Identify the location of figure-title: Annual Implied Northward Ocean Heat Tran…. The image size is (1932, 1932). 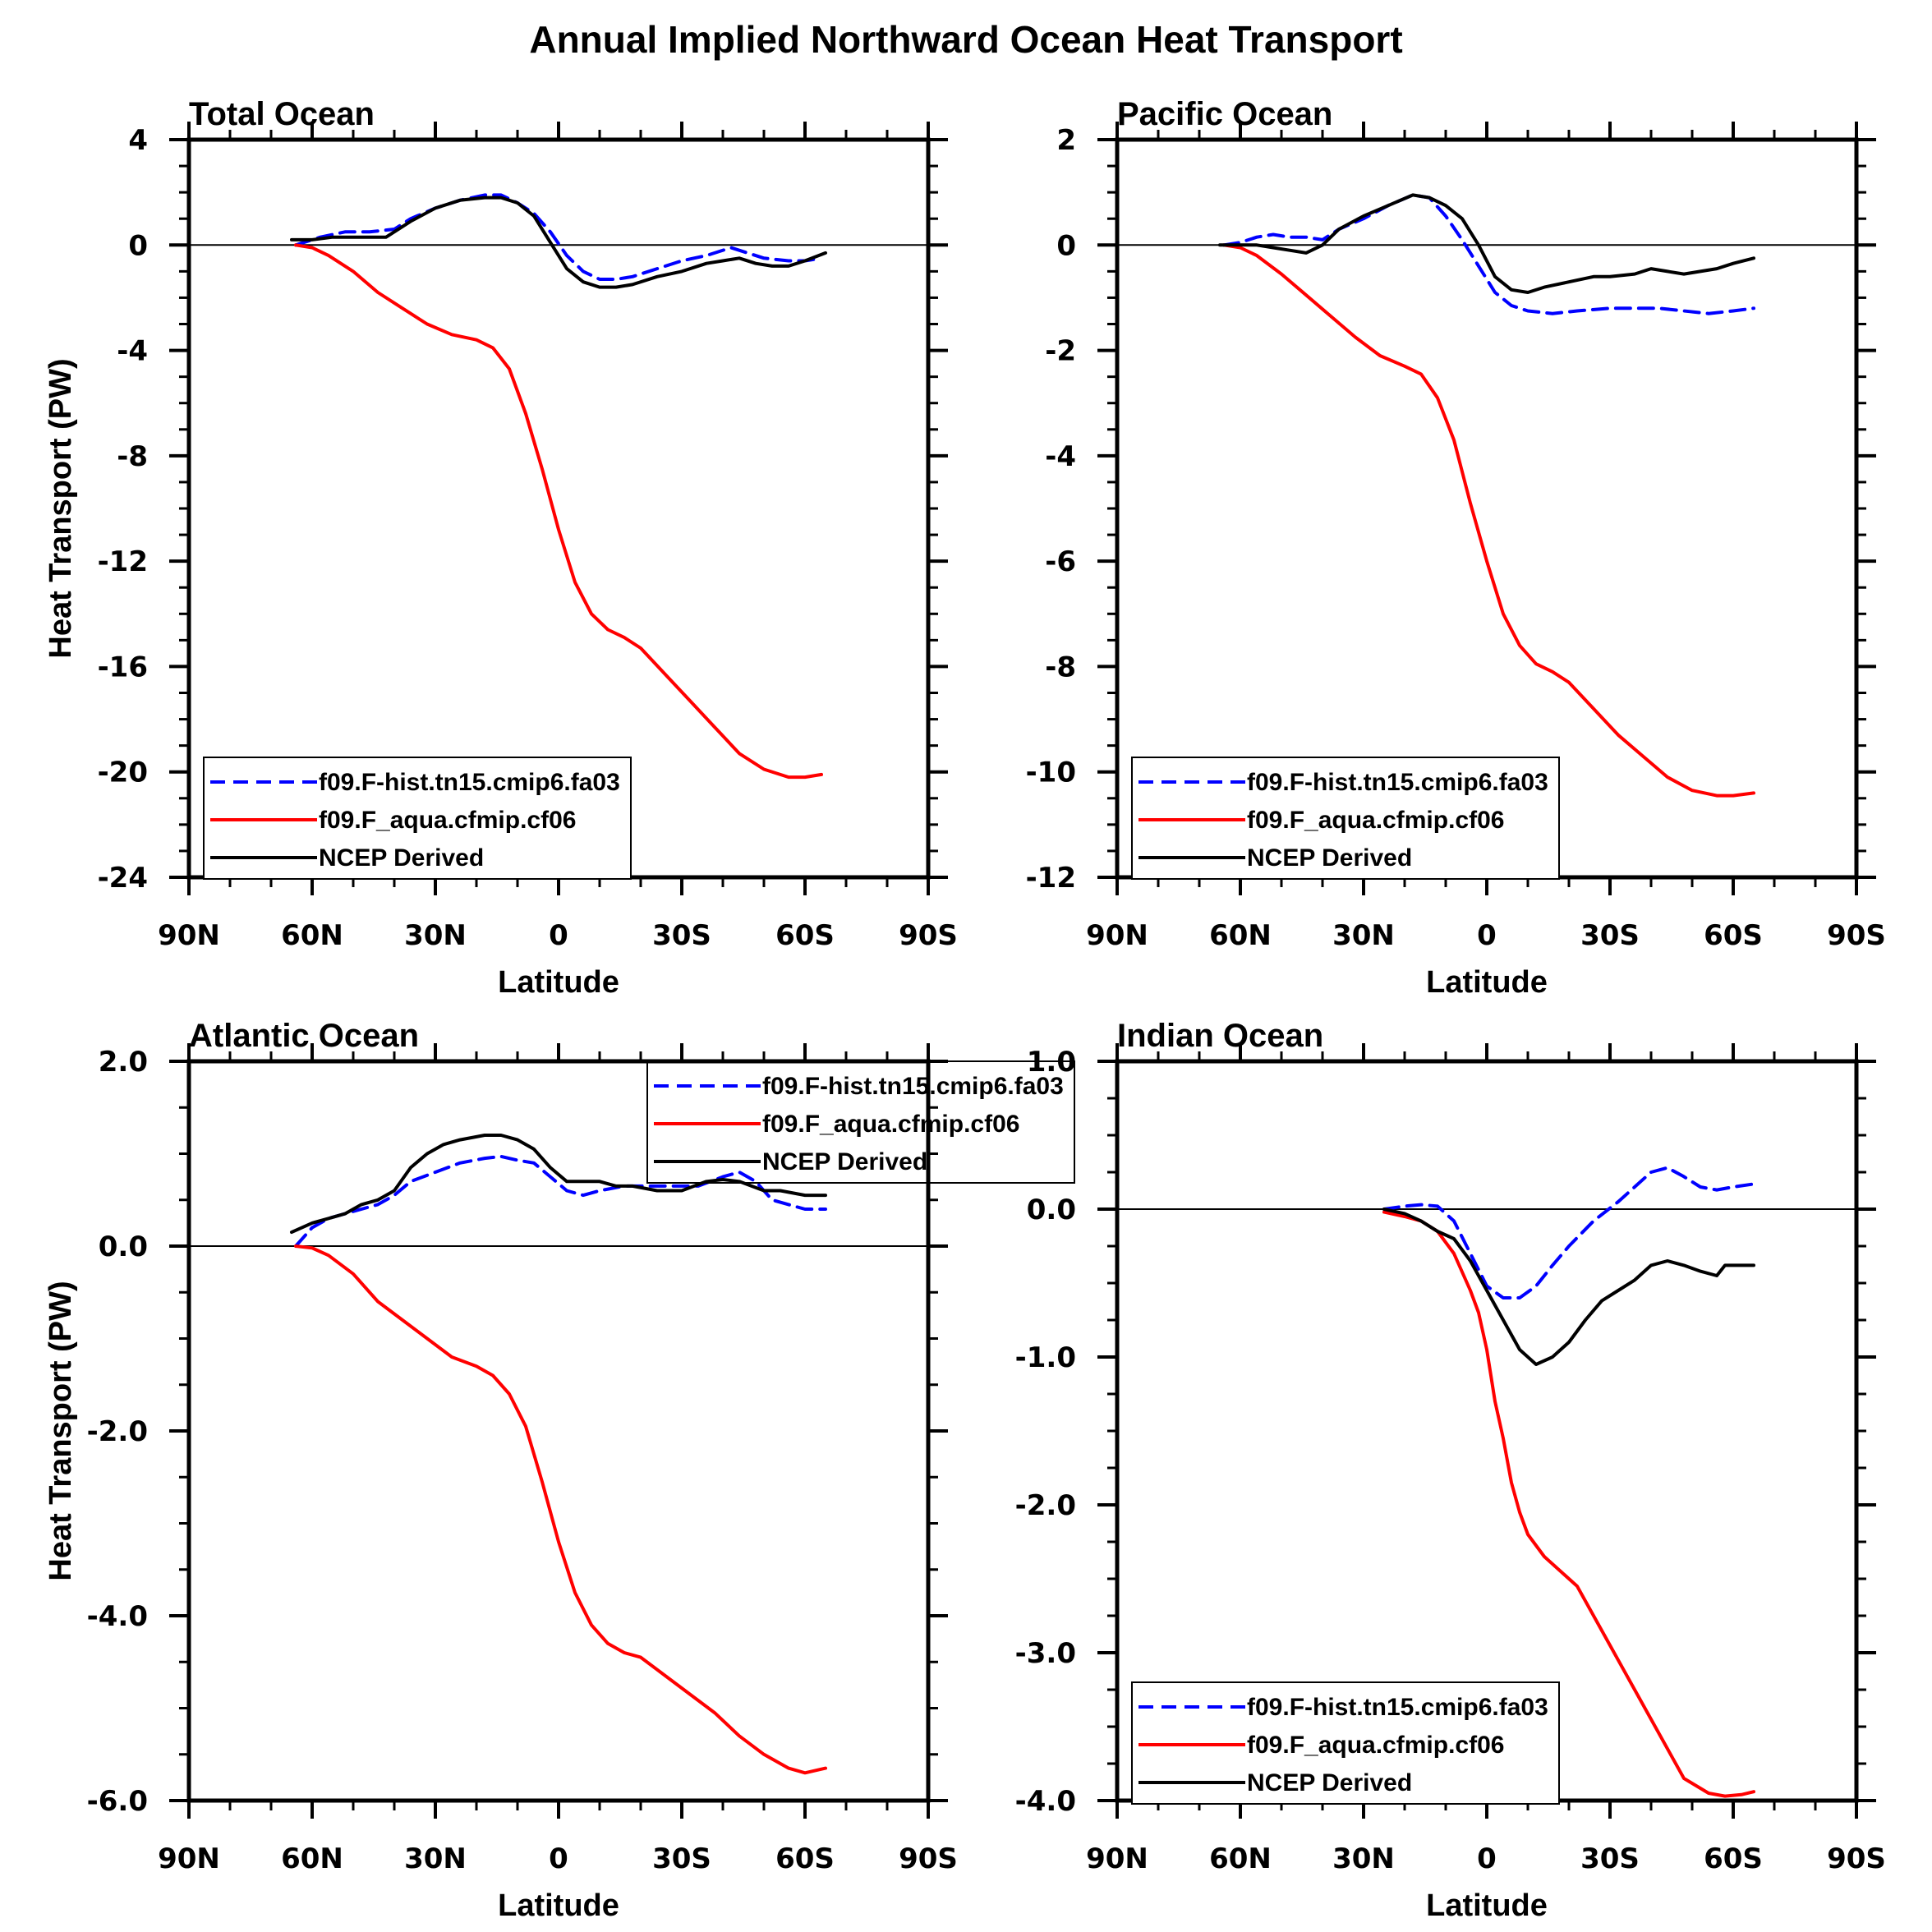
(966, 39).